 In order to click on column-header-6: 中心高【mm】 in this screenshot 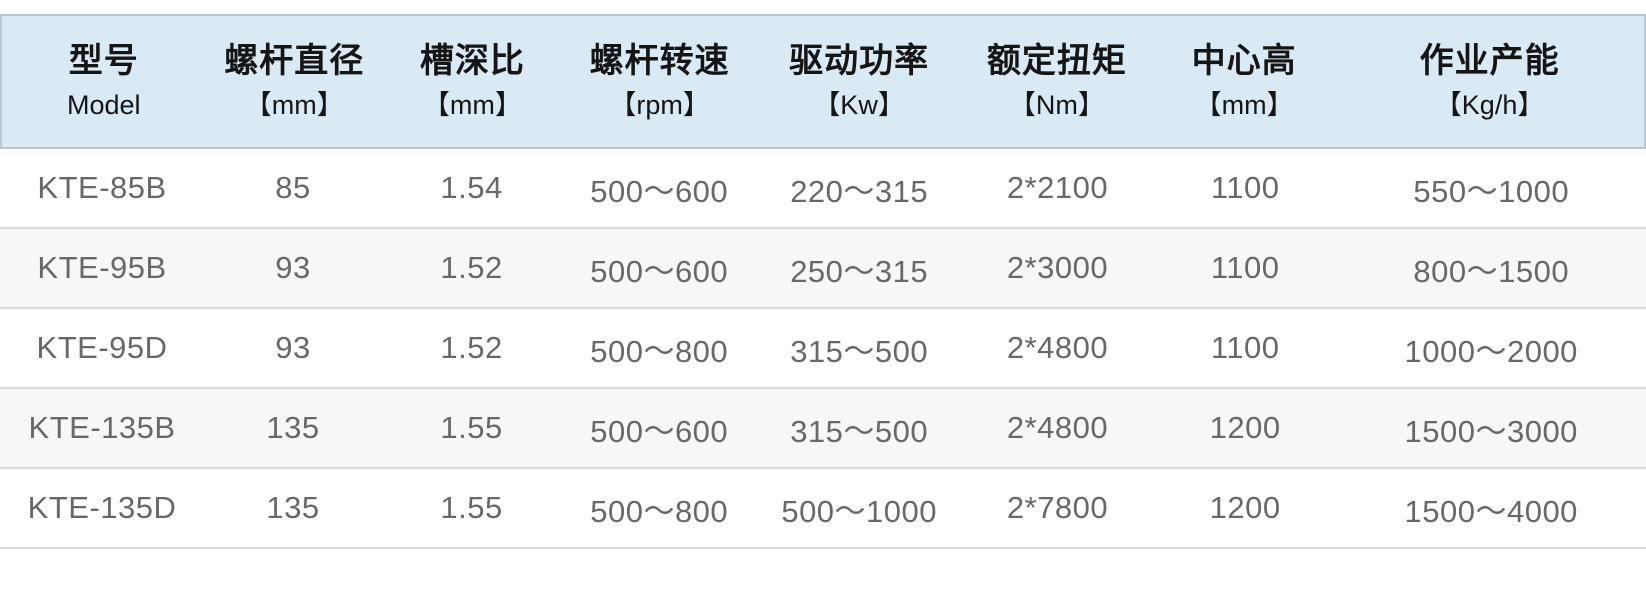, I will do `click(1244, 81)`.